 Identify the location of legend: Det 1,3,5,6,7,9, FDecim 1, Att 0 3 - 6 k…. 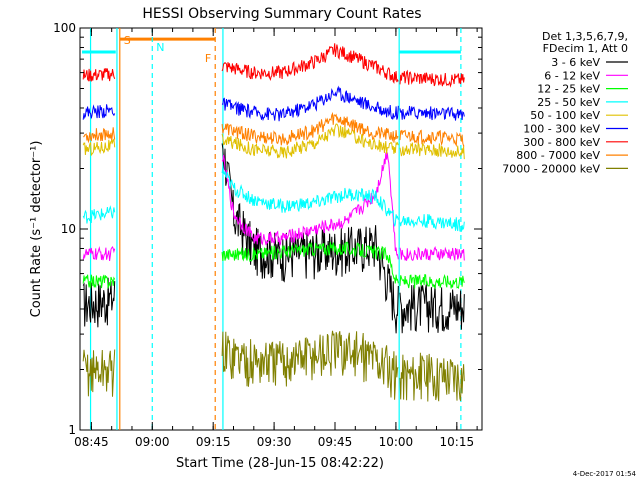
(565, 102).